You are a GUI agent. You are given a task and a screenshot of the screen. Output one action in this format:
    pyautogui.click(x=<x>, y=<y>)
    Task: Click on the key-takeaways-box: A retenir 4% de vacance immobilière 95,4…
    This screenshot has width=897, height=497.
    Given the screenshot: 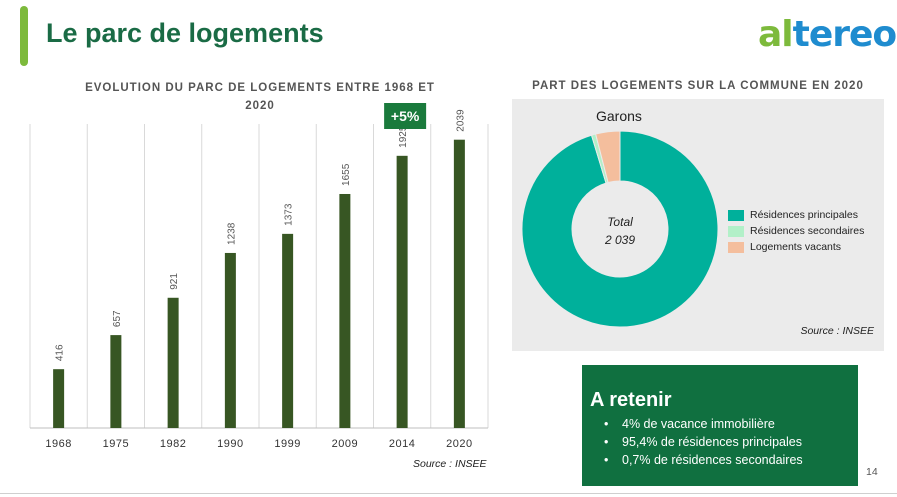 What is the action you would take?
    pyautogui.click(x=720, y=425)
    